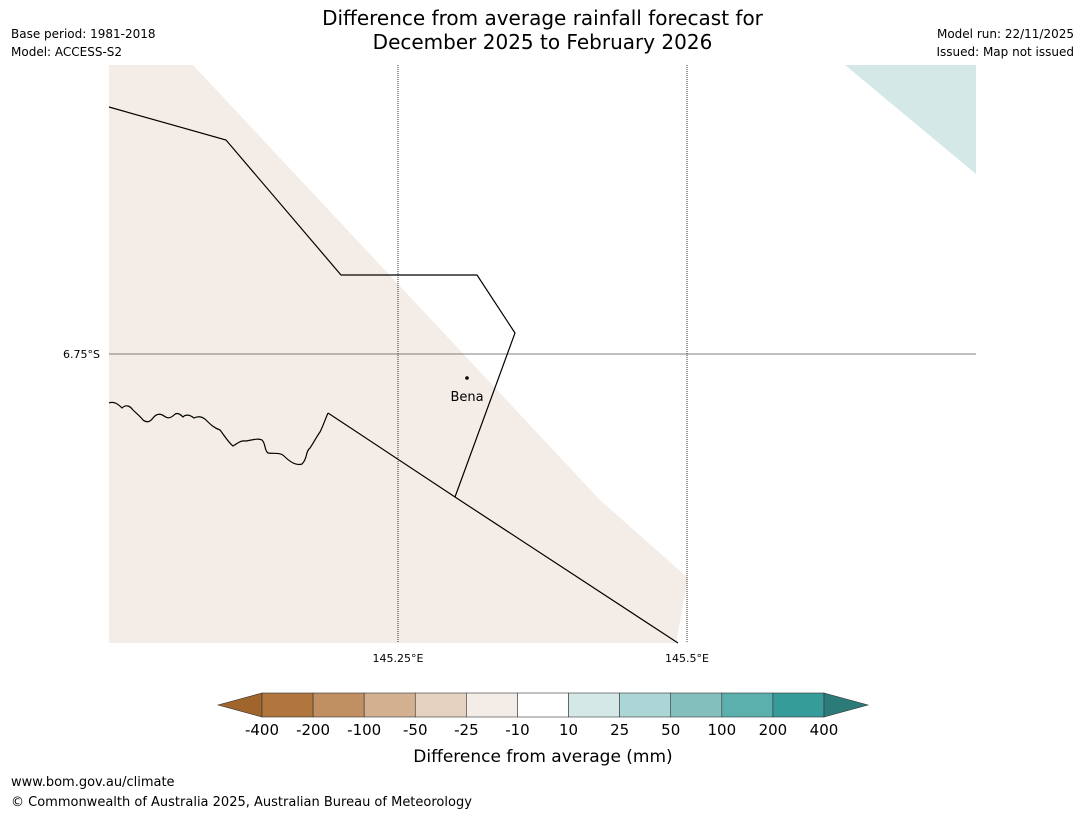 The image size is (1085, 816). I want to click on colorbar-tick-label: -200, so click(313, 730).